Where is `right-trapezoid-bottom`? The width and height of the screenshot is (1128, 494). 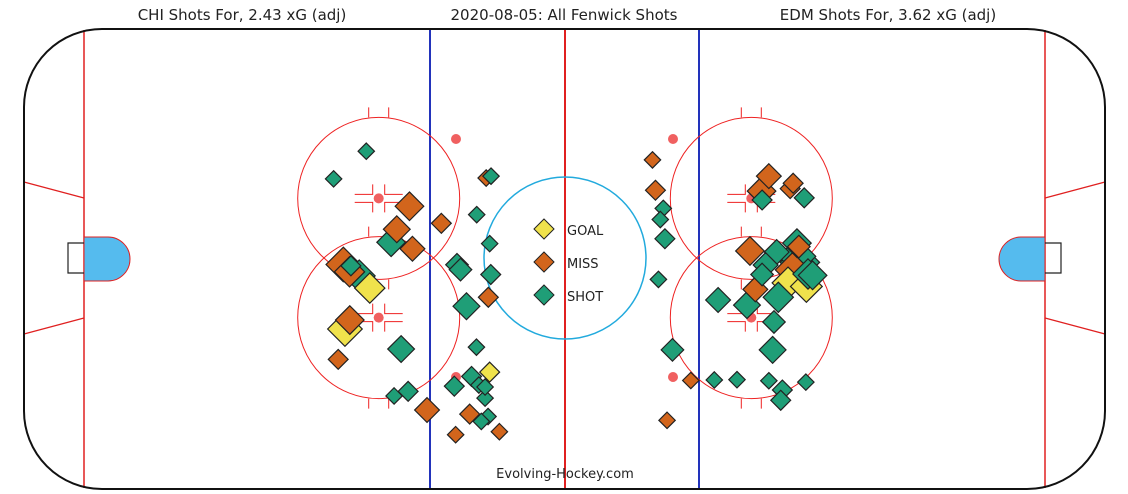 right-trapezoid-bottom is located at coordinates (1075, 326).